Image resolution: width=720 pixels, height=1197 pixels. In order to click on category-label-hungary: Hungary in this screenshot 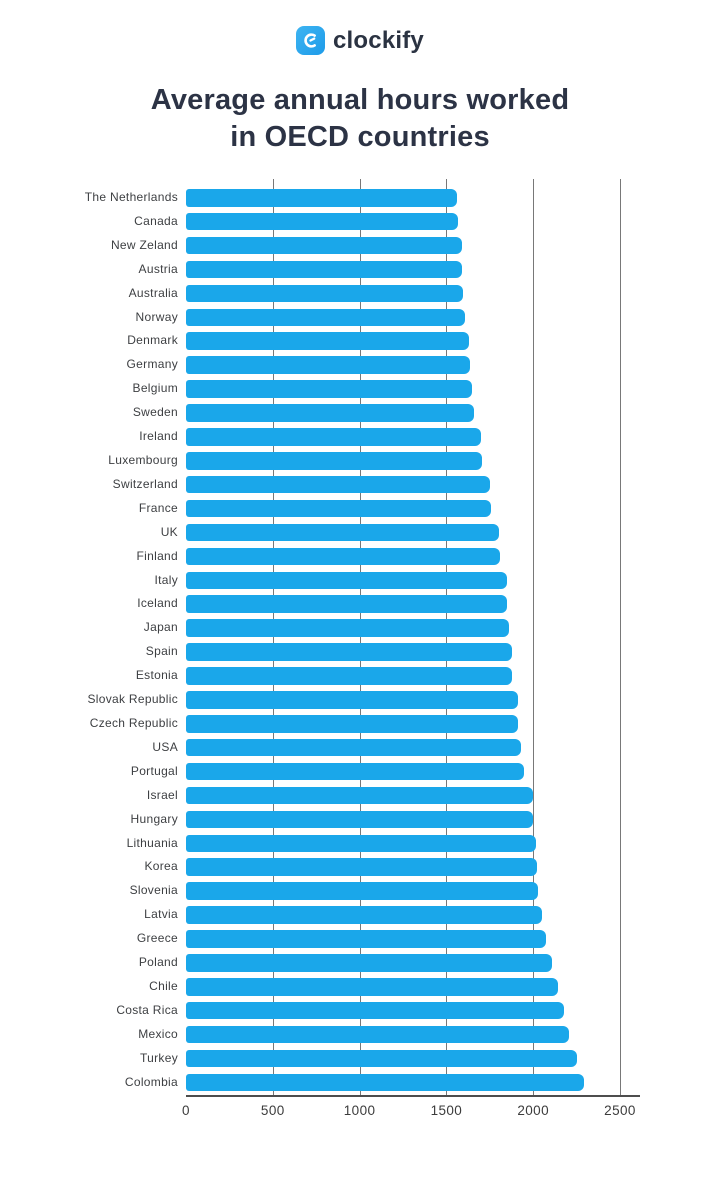, I will do `click(154, 818)`.